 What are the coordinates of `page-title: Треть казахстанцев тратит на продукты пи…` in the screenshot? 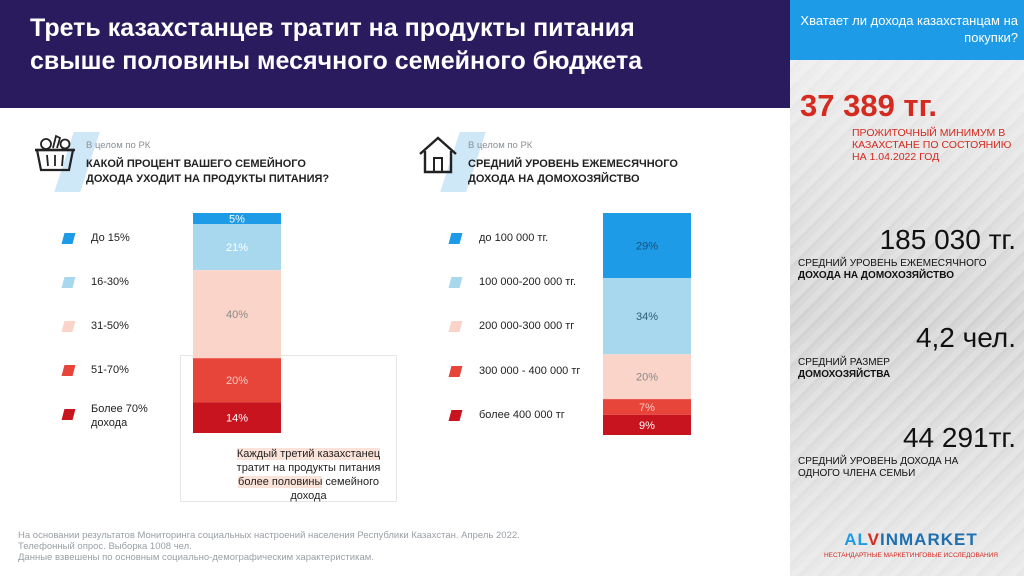 It's located at (400, 45).